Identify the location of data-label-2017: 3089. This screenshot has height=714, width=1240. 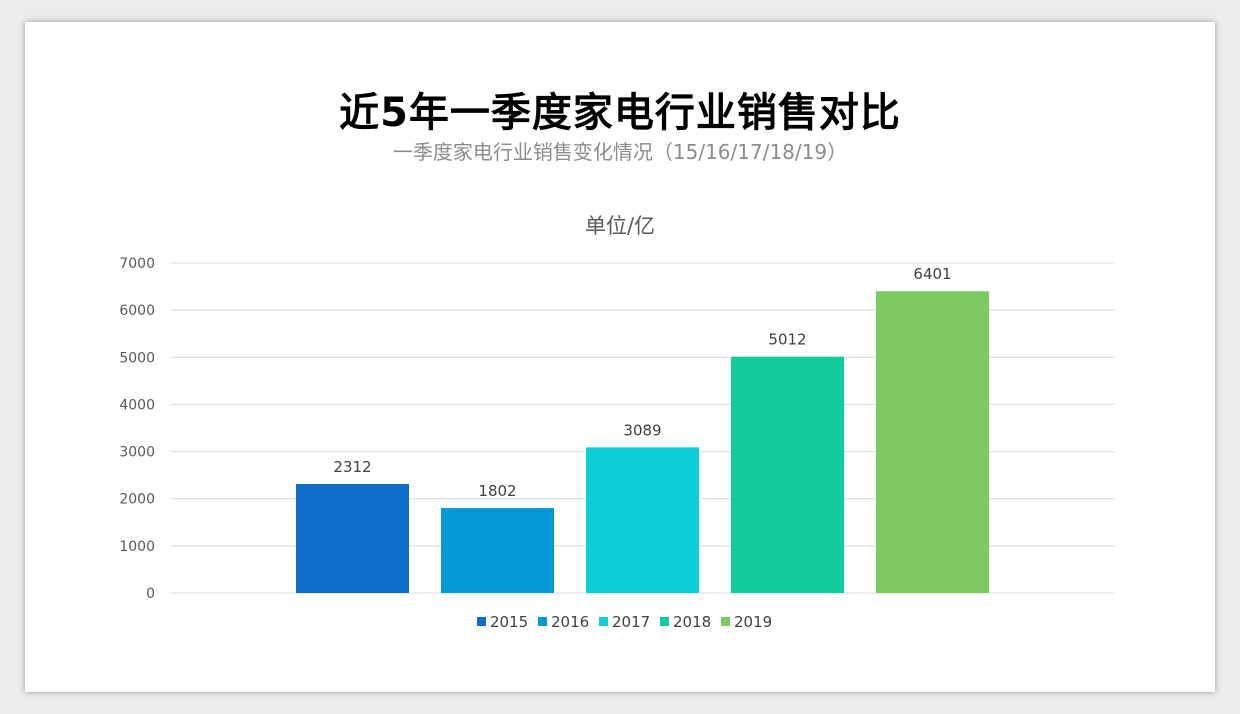
(642, 430).